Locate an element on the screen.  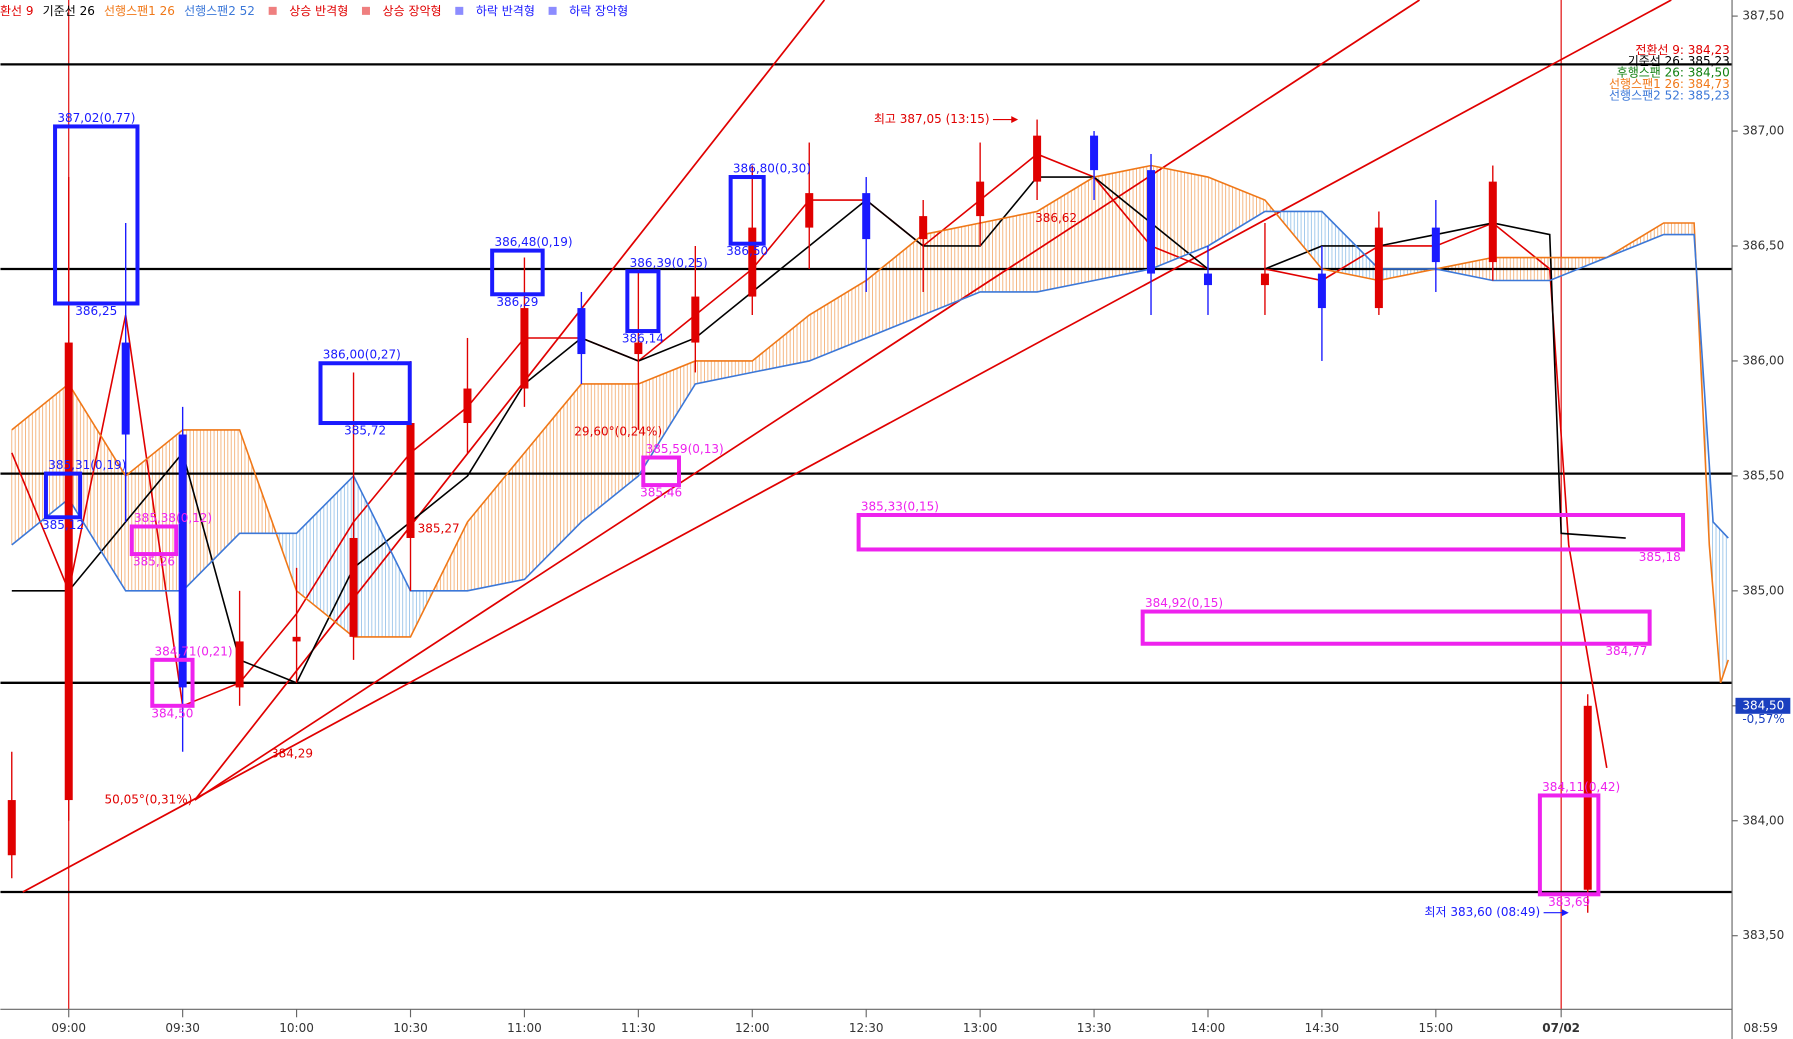
y-tick-label: 385,00 is located at coordinates (1763, 590).